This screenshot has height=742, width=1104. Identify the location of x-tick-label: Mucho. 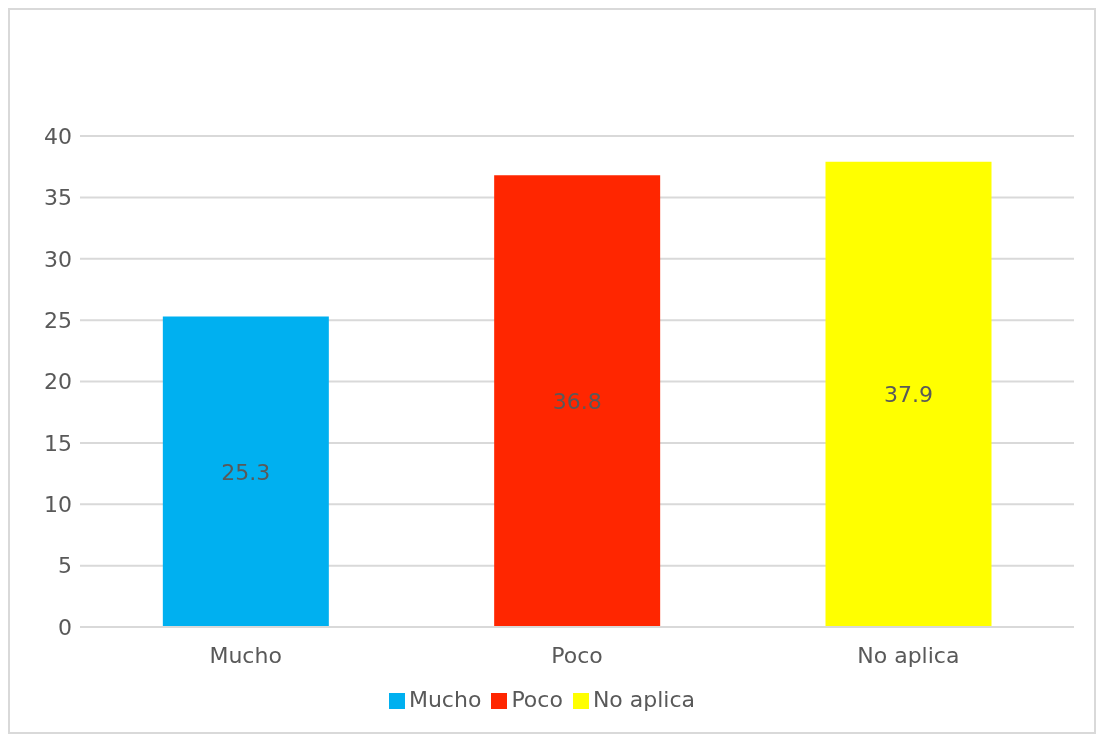
(245, 655).